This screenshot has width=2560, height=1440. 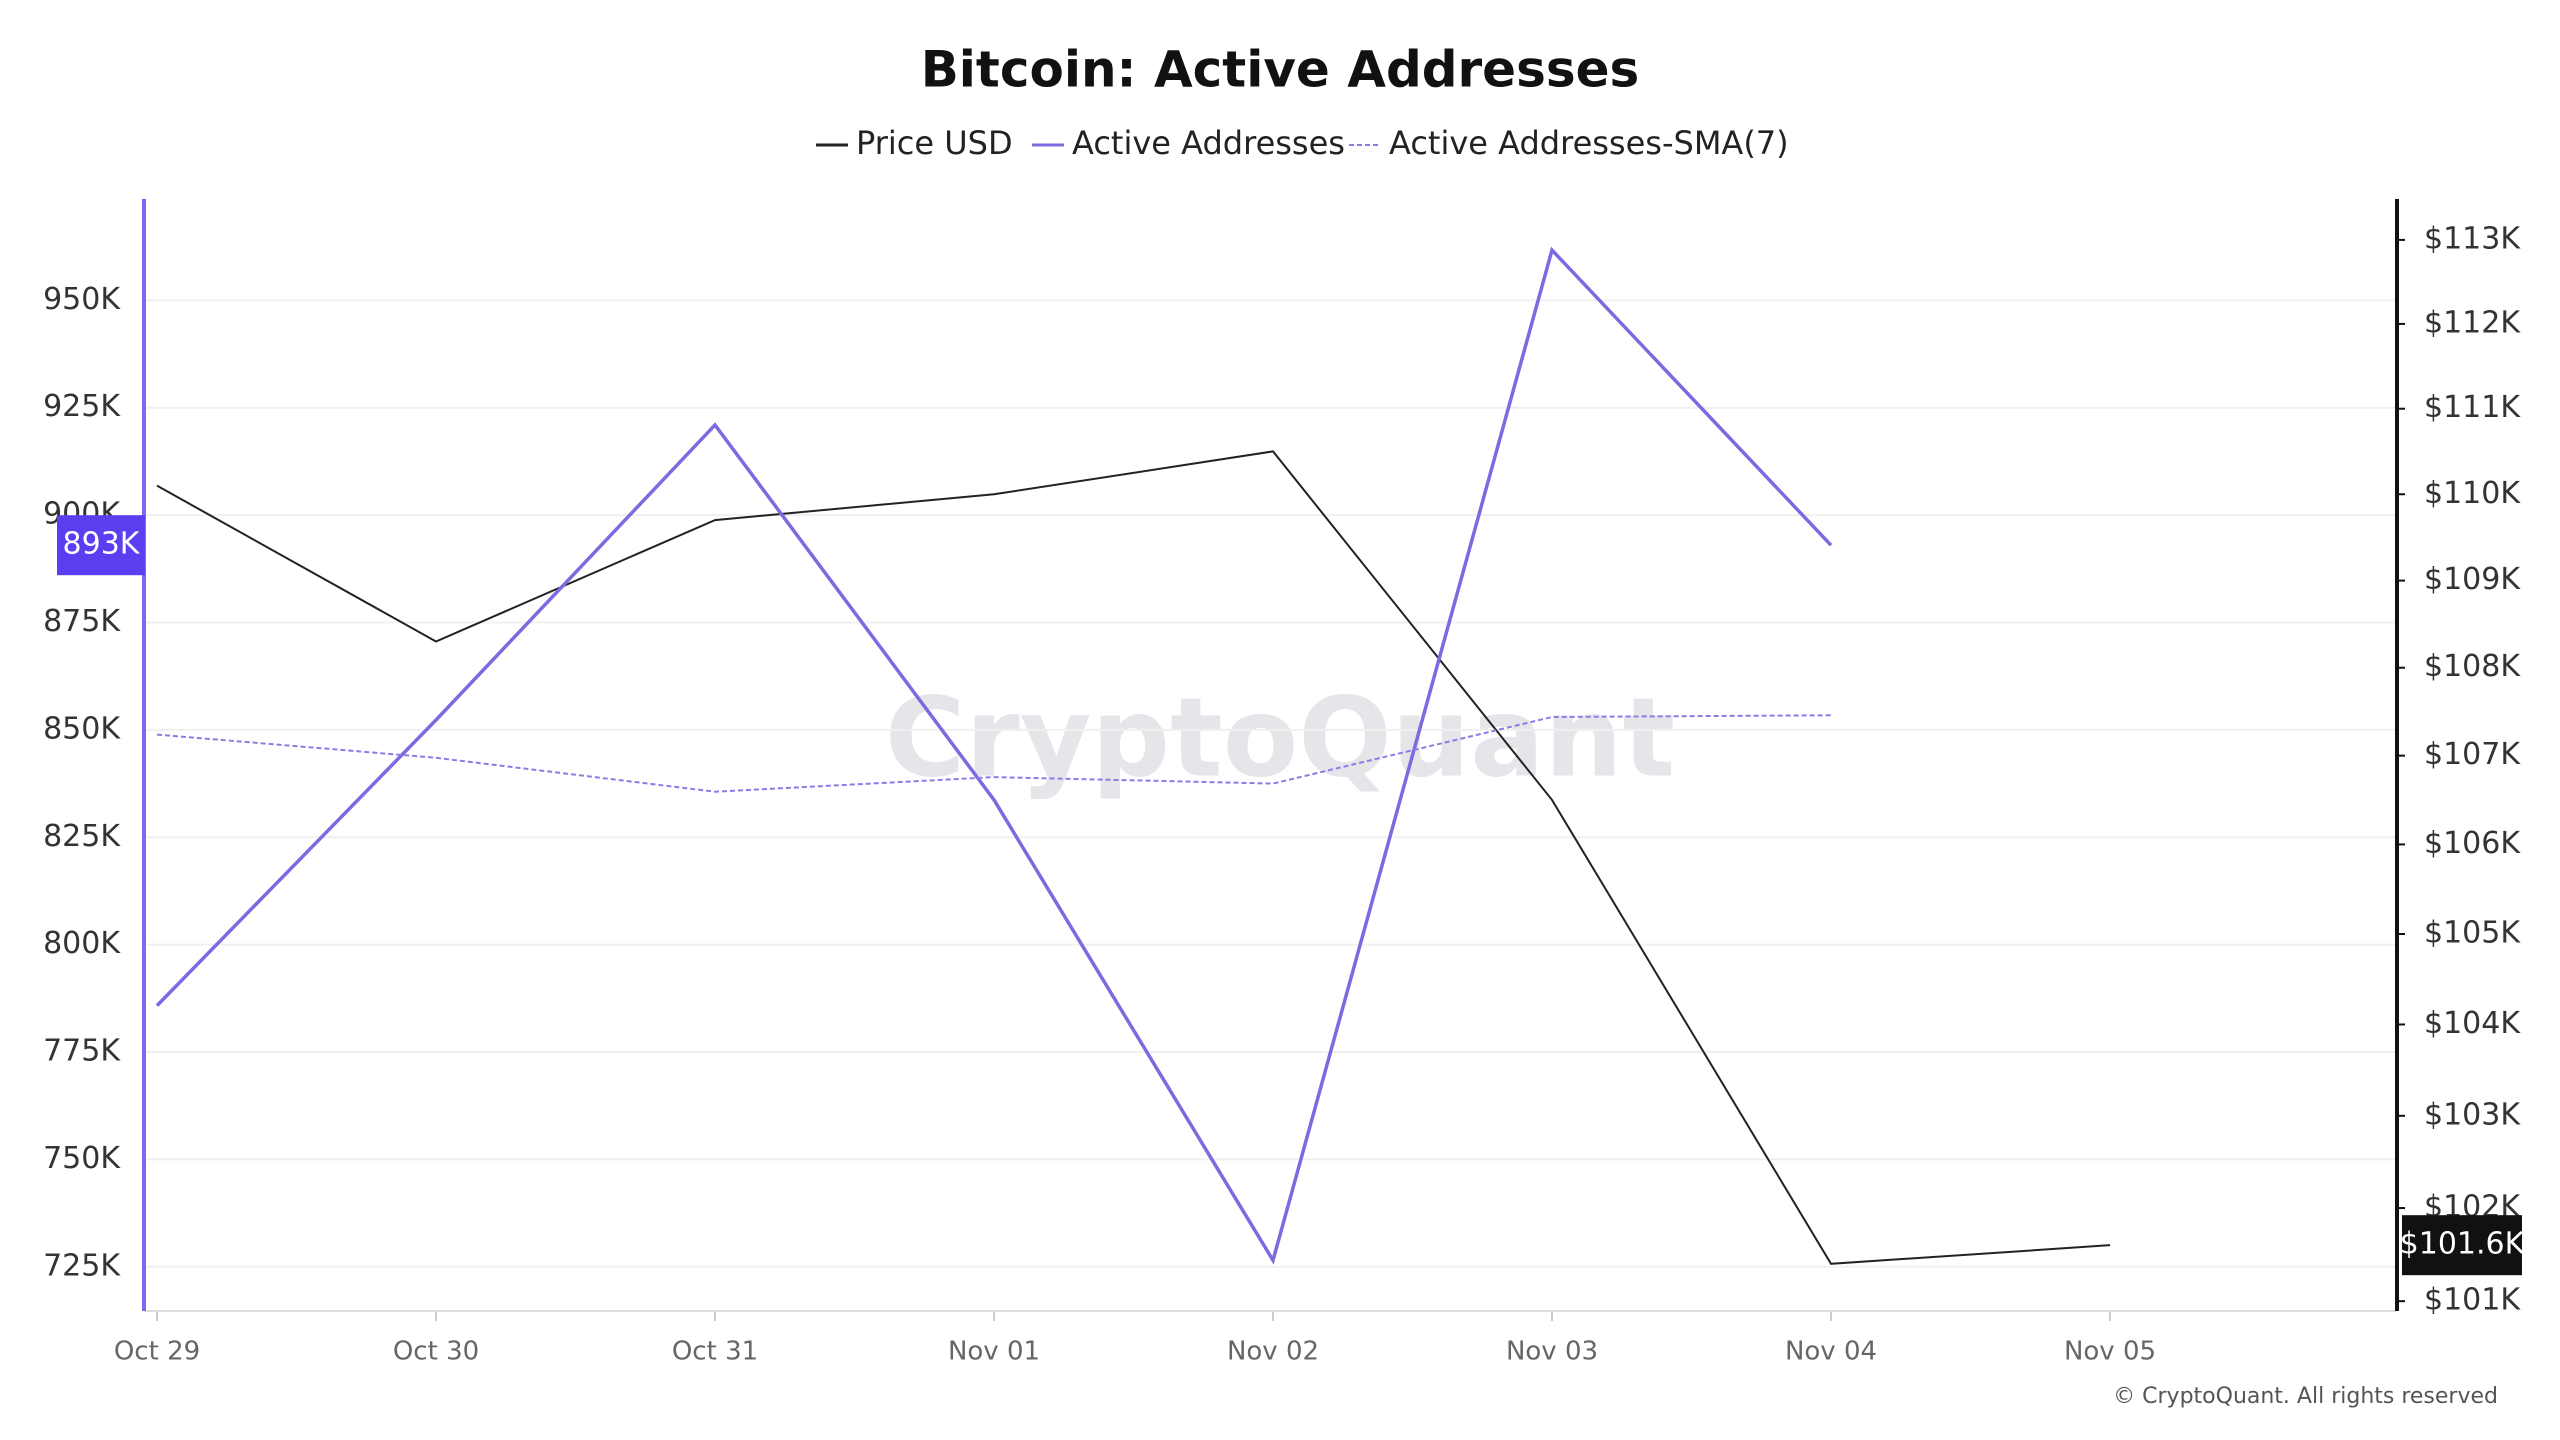 I want to click on watermark: CryptoQuant, so click(x=1280, y=737).